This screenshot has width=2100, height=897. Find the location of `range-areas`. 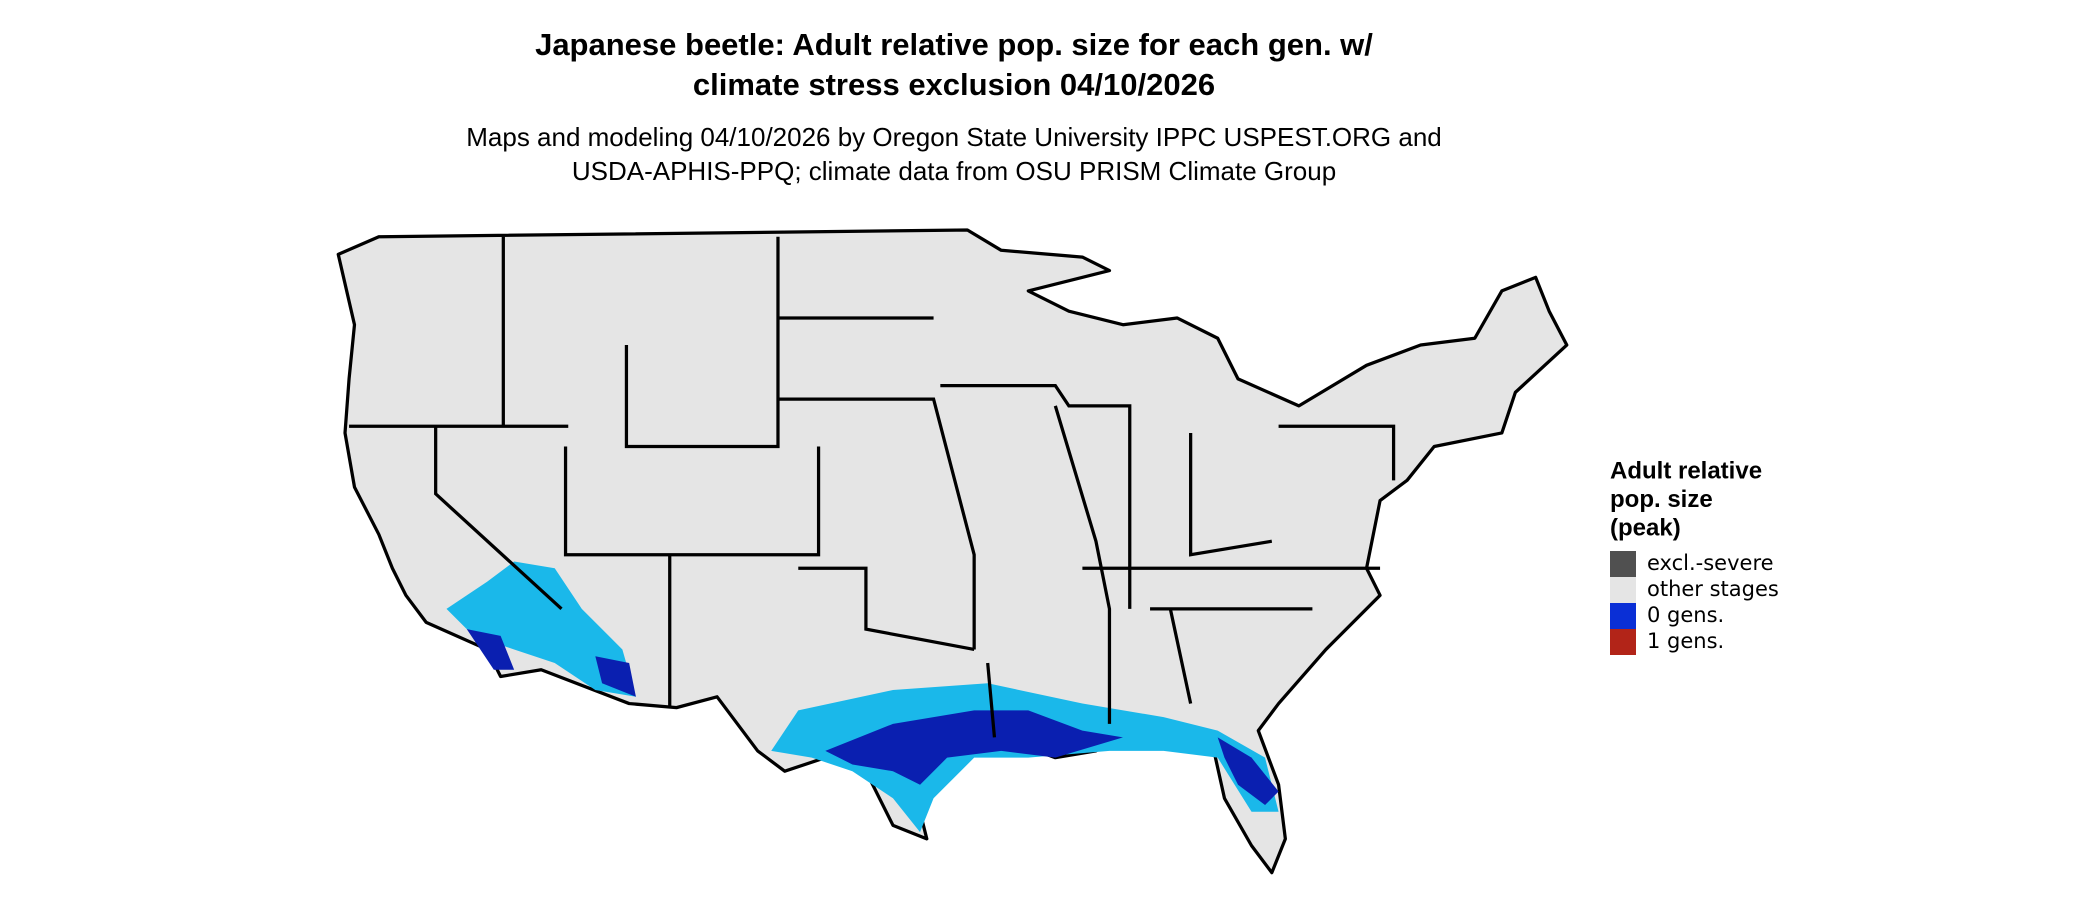

range-areas is located at coordinates (862, 697).